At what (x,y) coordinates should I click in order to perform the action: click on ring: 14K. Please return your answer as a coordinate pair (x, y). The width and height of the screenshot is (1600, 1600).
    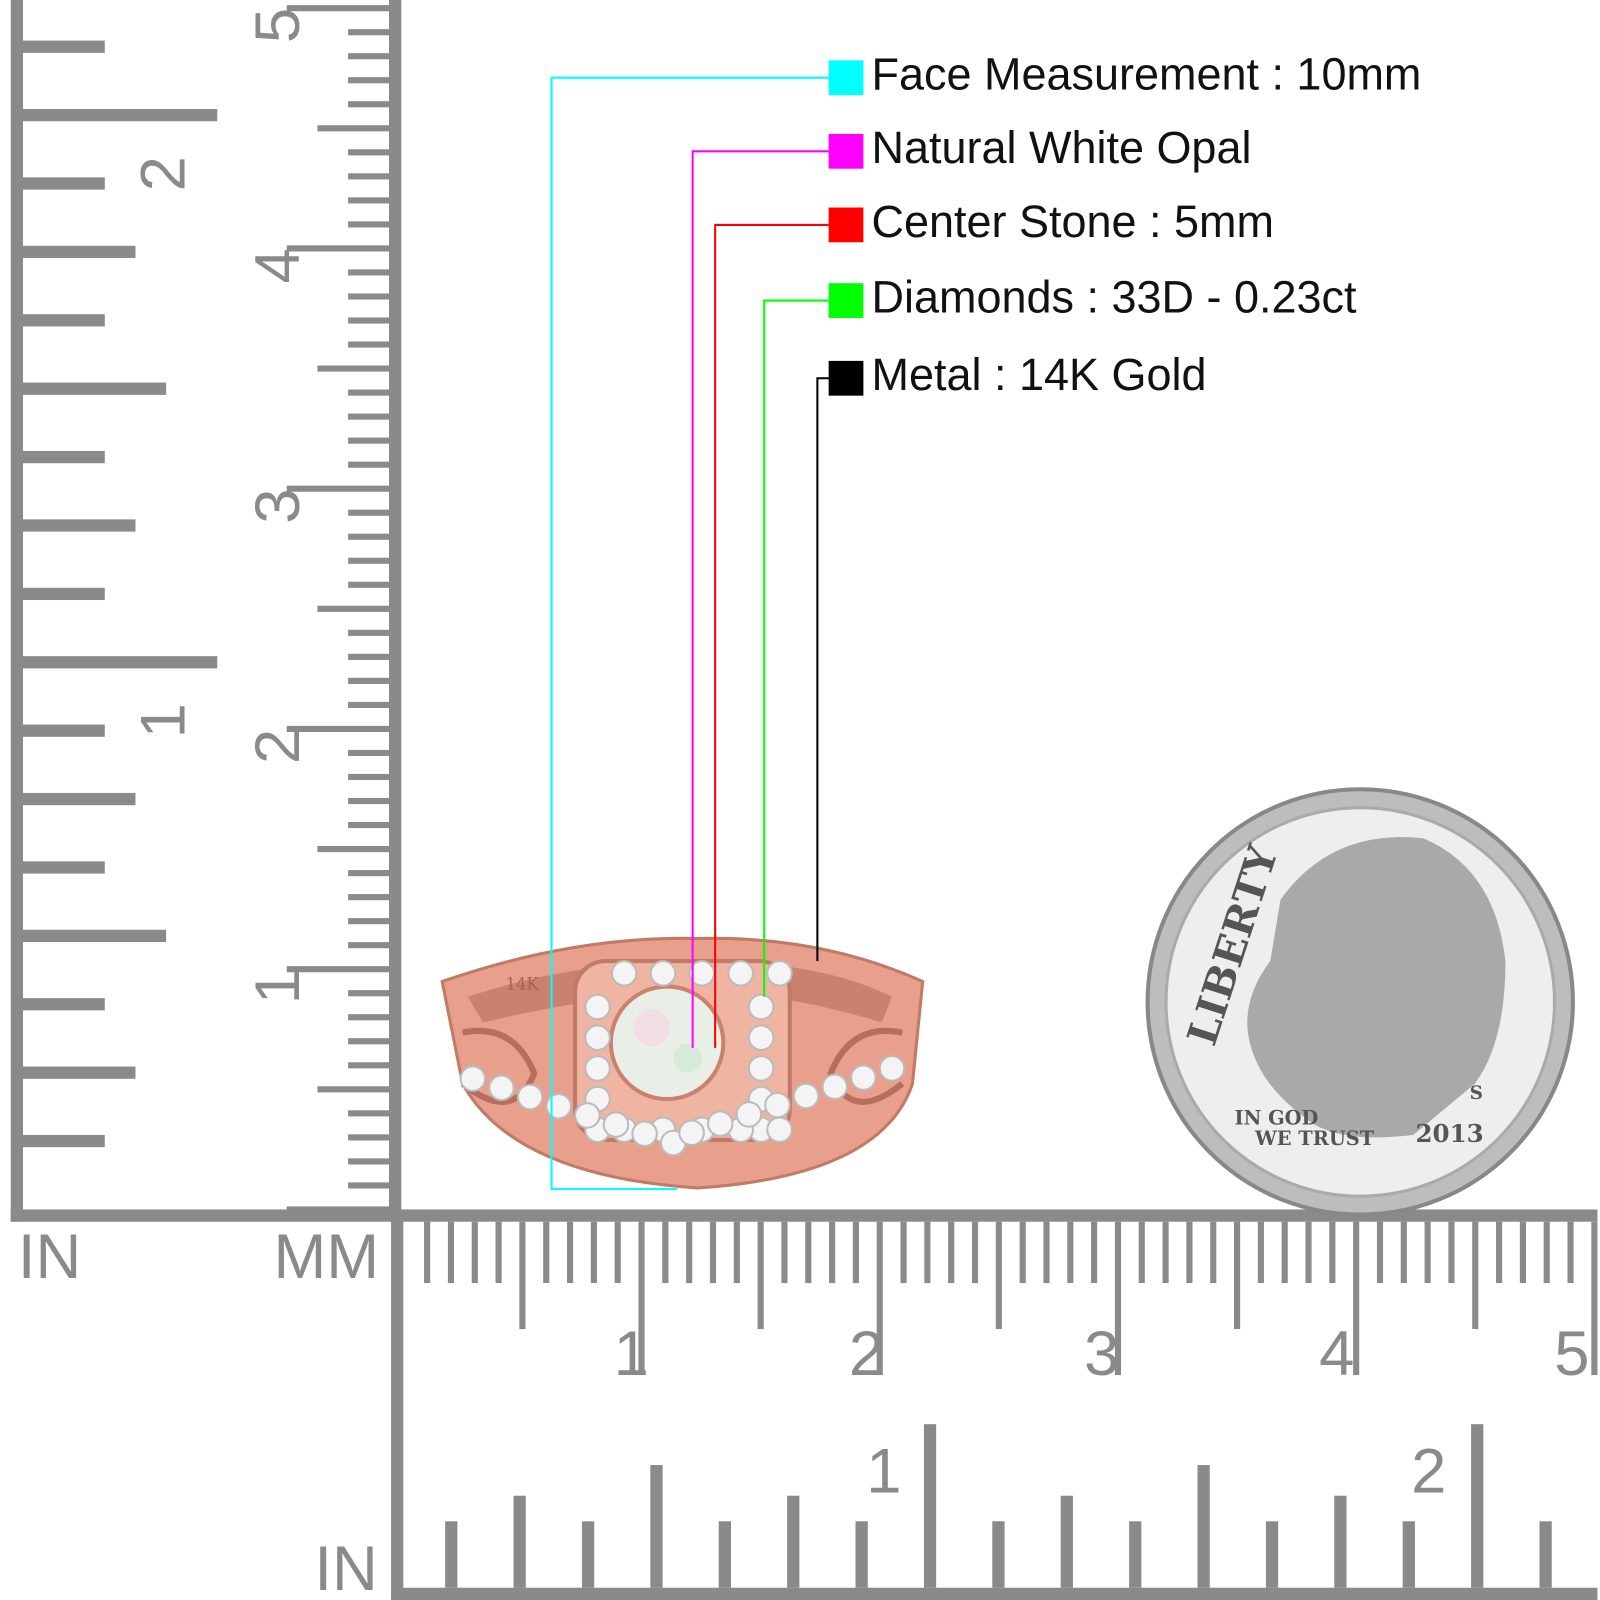
    Looking at the image, I should click on (682, 1063).